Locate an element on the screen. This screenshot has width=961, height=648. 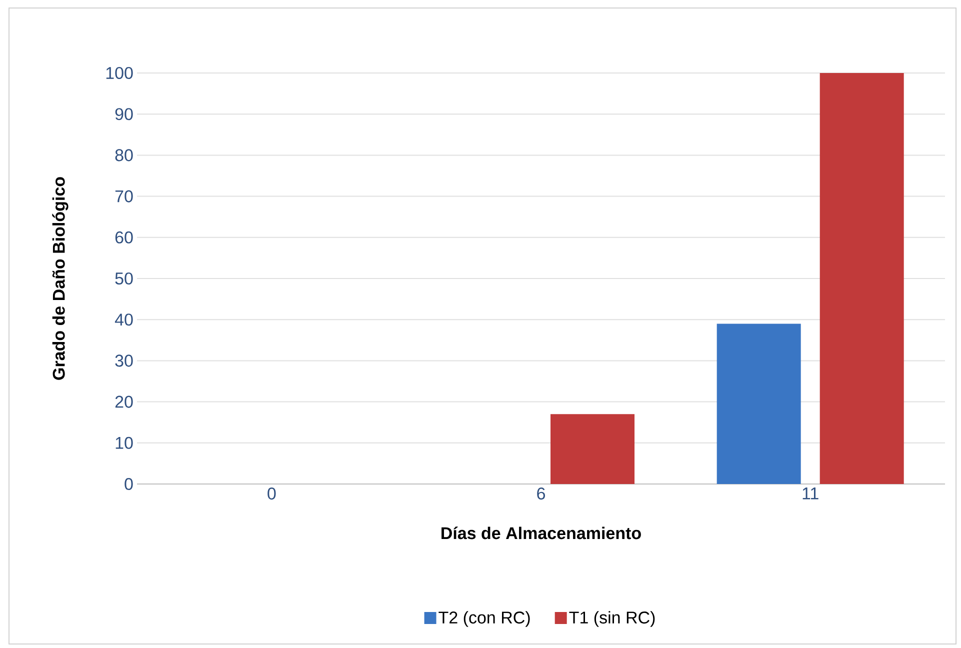
y-tick-label: 100 is located at coordinates (119, 73).